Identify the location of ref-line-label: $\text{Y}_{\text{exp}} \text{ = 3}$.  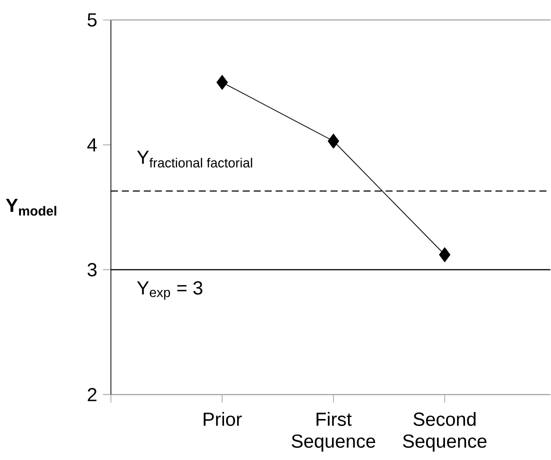
(169, 290).